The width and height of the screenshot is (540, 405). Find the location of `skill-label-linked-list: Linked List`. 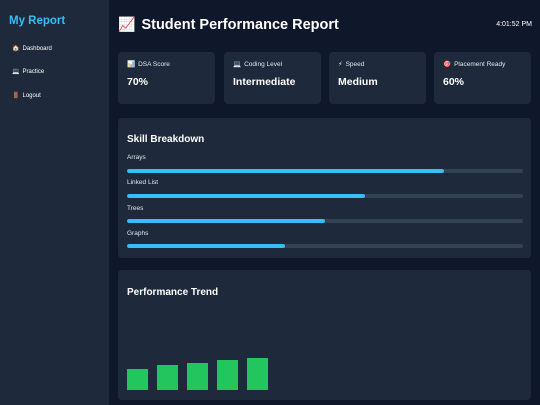

skill-label-linked-list: Linked List is located at coordinates (143, 182).